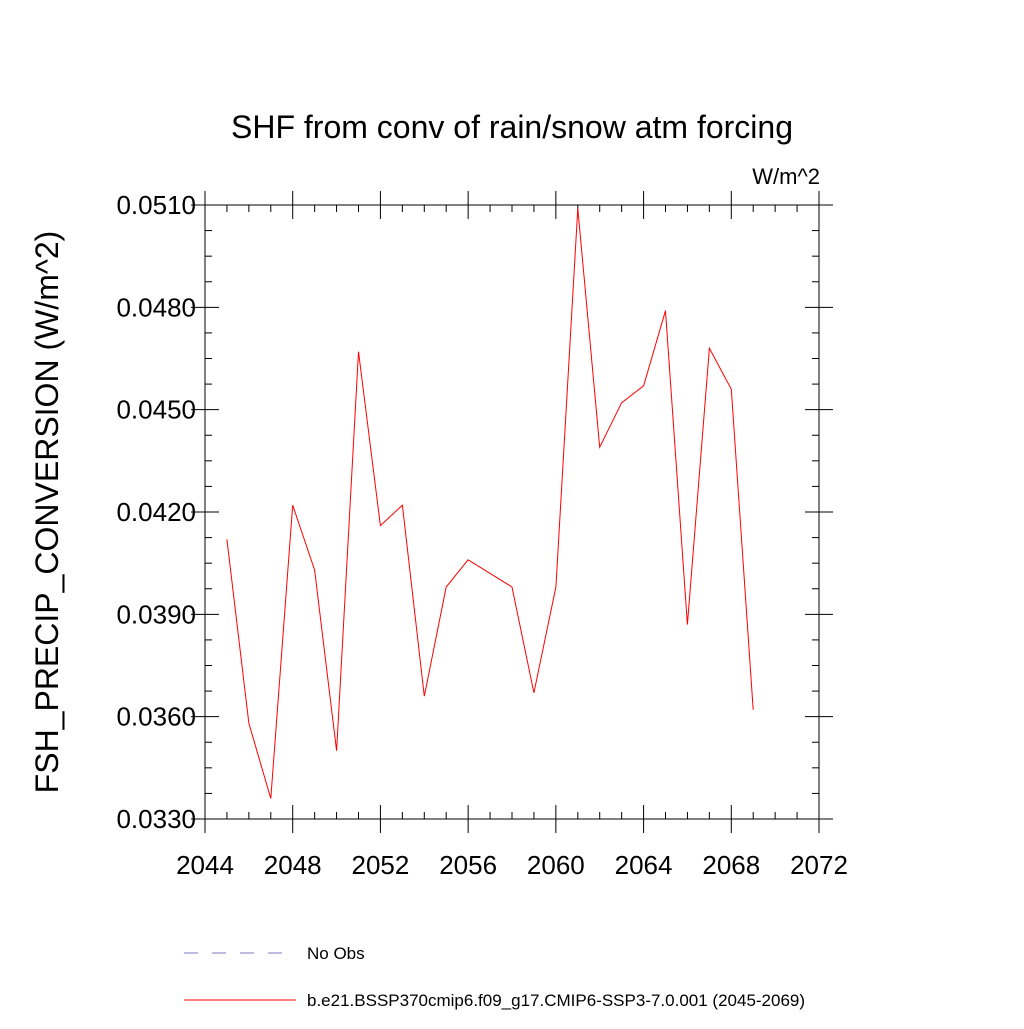 The width and height of the screenshot is (1024, 1029). What do you see at coordinates (556, 865) in the screenshot?
I see `x-tick-label: 2060` at bounding box center [556, 865].